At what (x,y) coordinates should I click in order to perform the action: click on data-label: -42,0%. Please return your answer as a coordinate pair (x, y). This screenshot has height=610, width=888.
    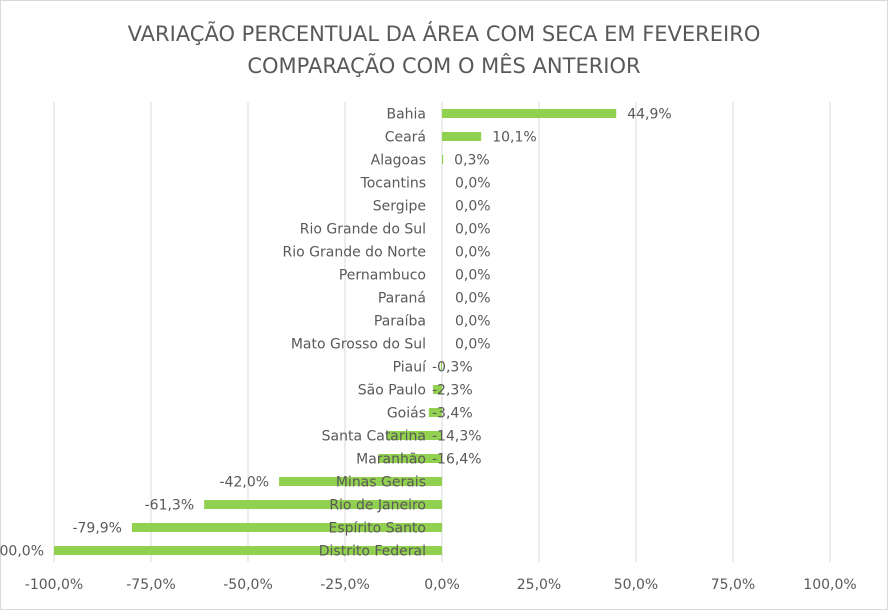
    Looking at the image, I should click on (245, 483).